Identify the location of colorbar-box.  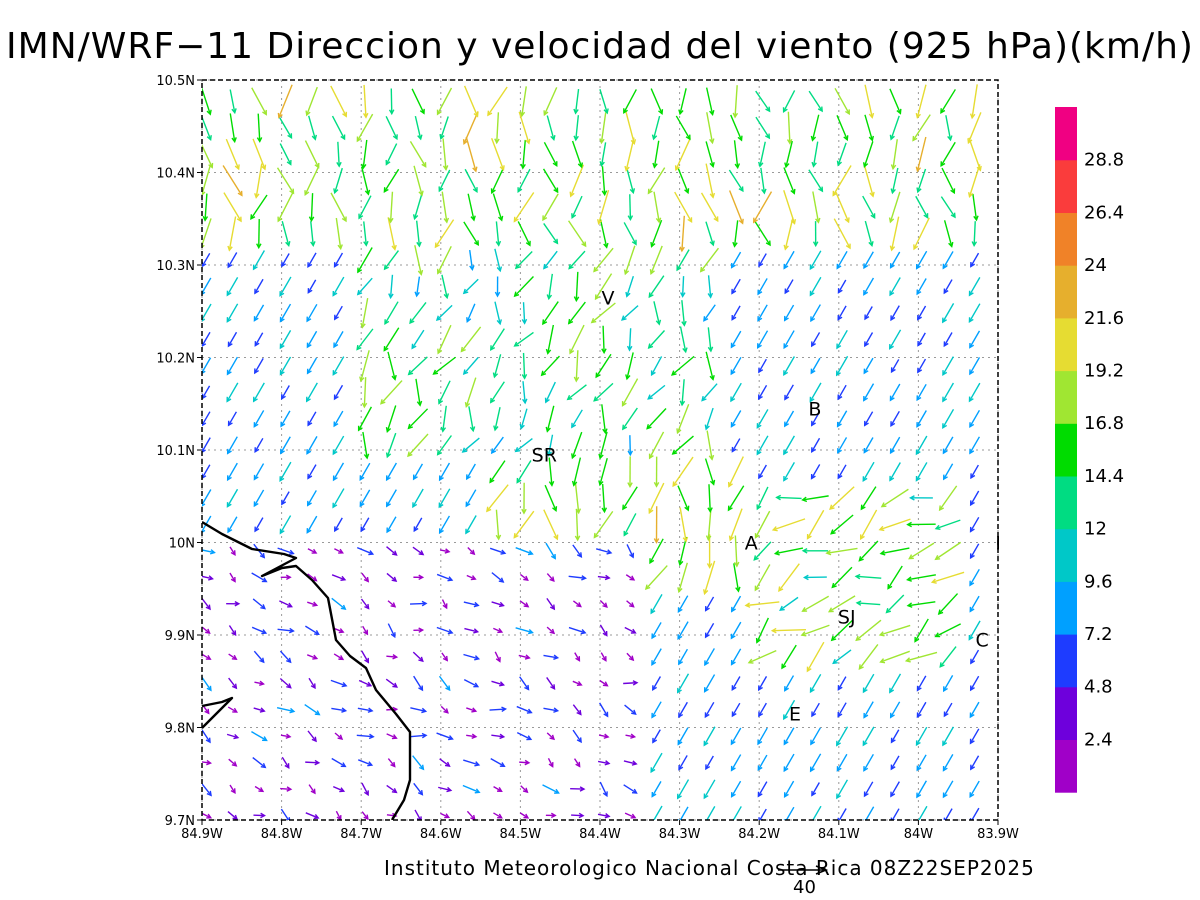
(1066, 555).